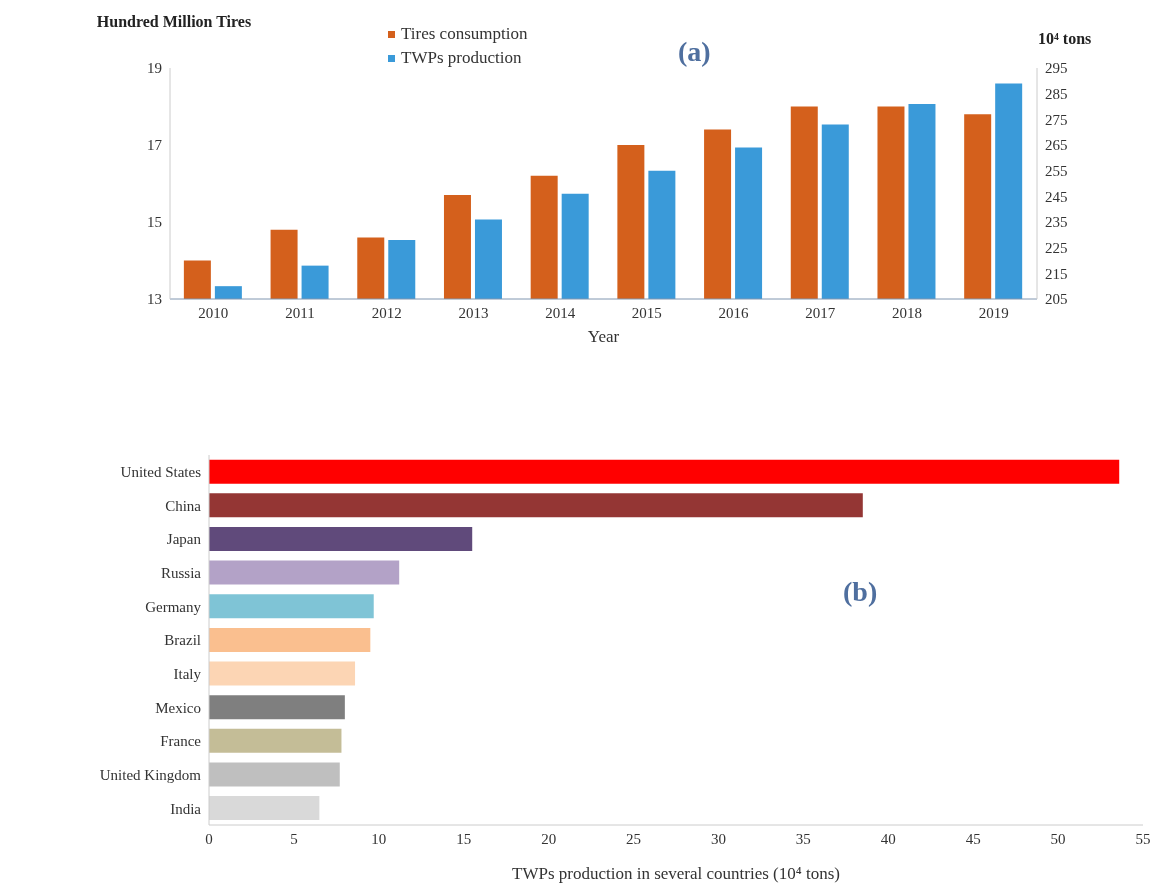 This screenshot has width=1160, height=896. What do you see at coordinates (906, 312) in the screenshot?
I see `x-tick-label: 2018` at bounding box center [906, 312].